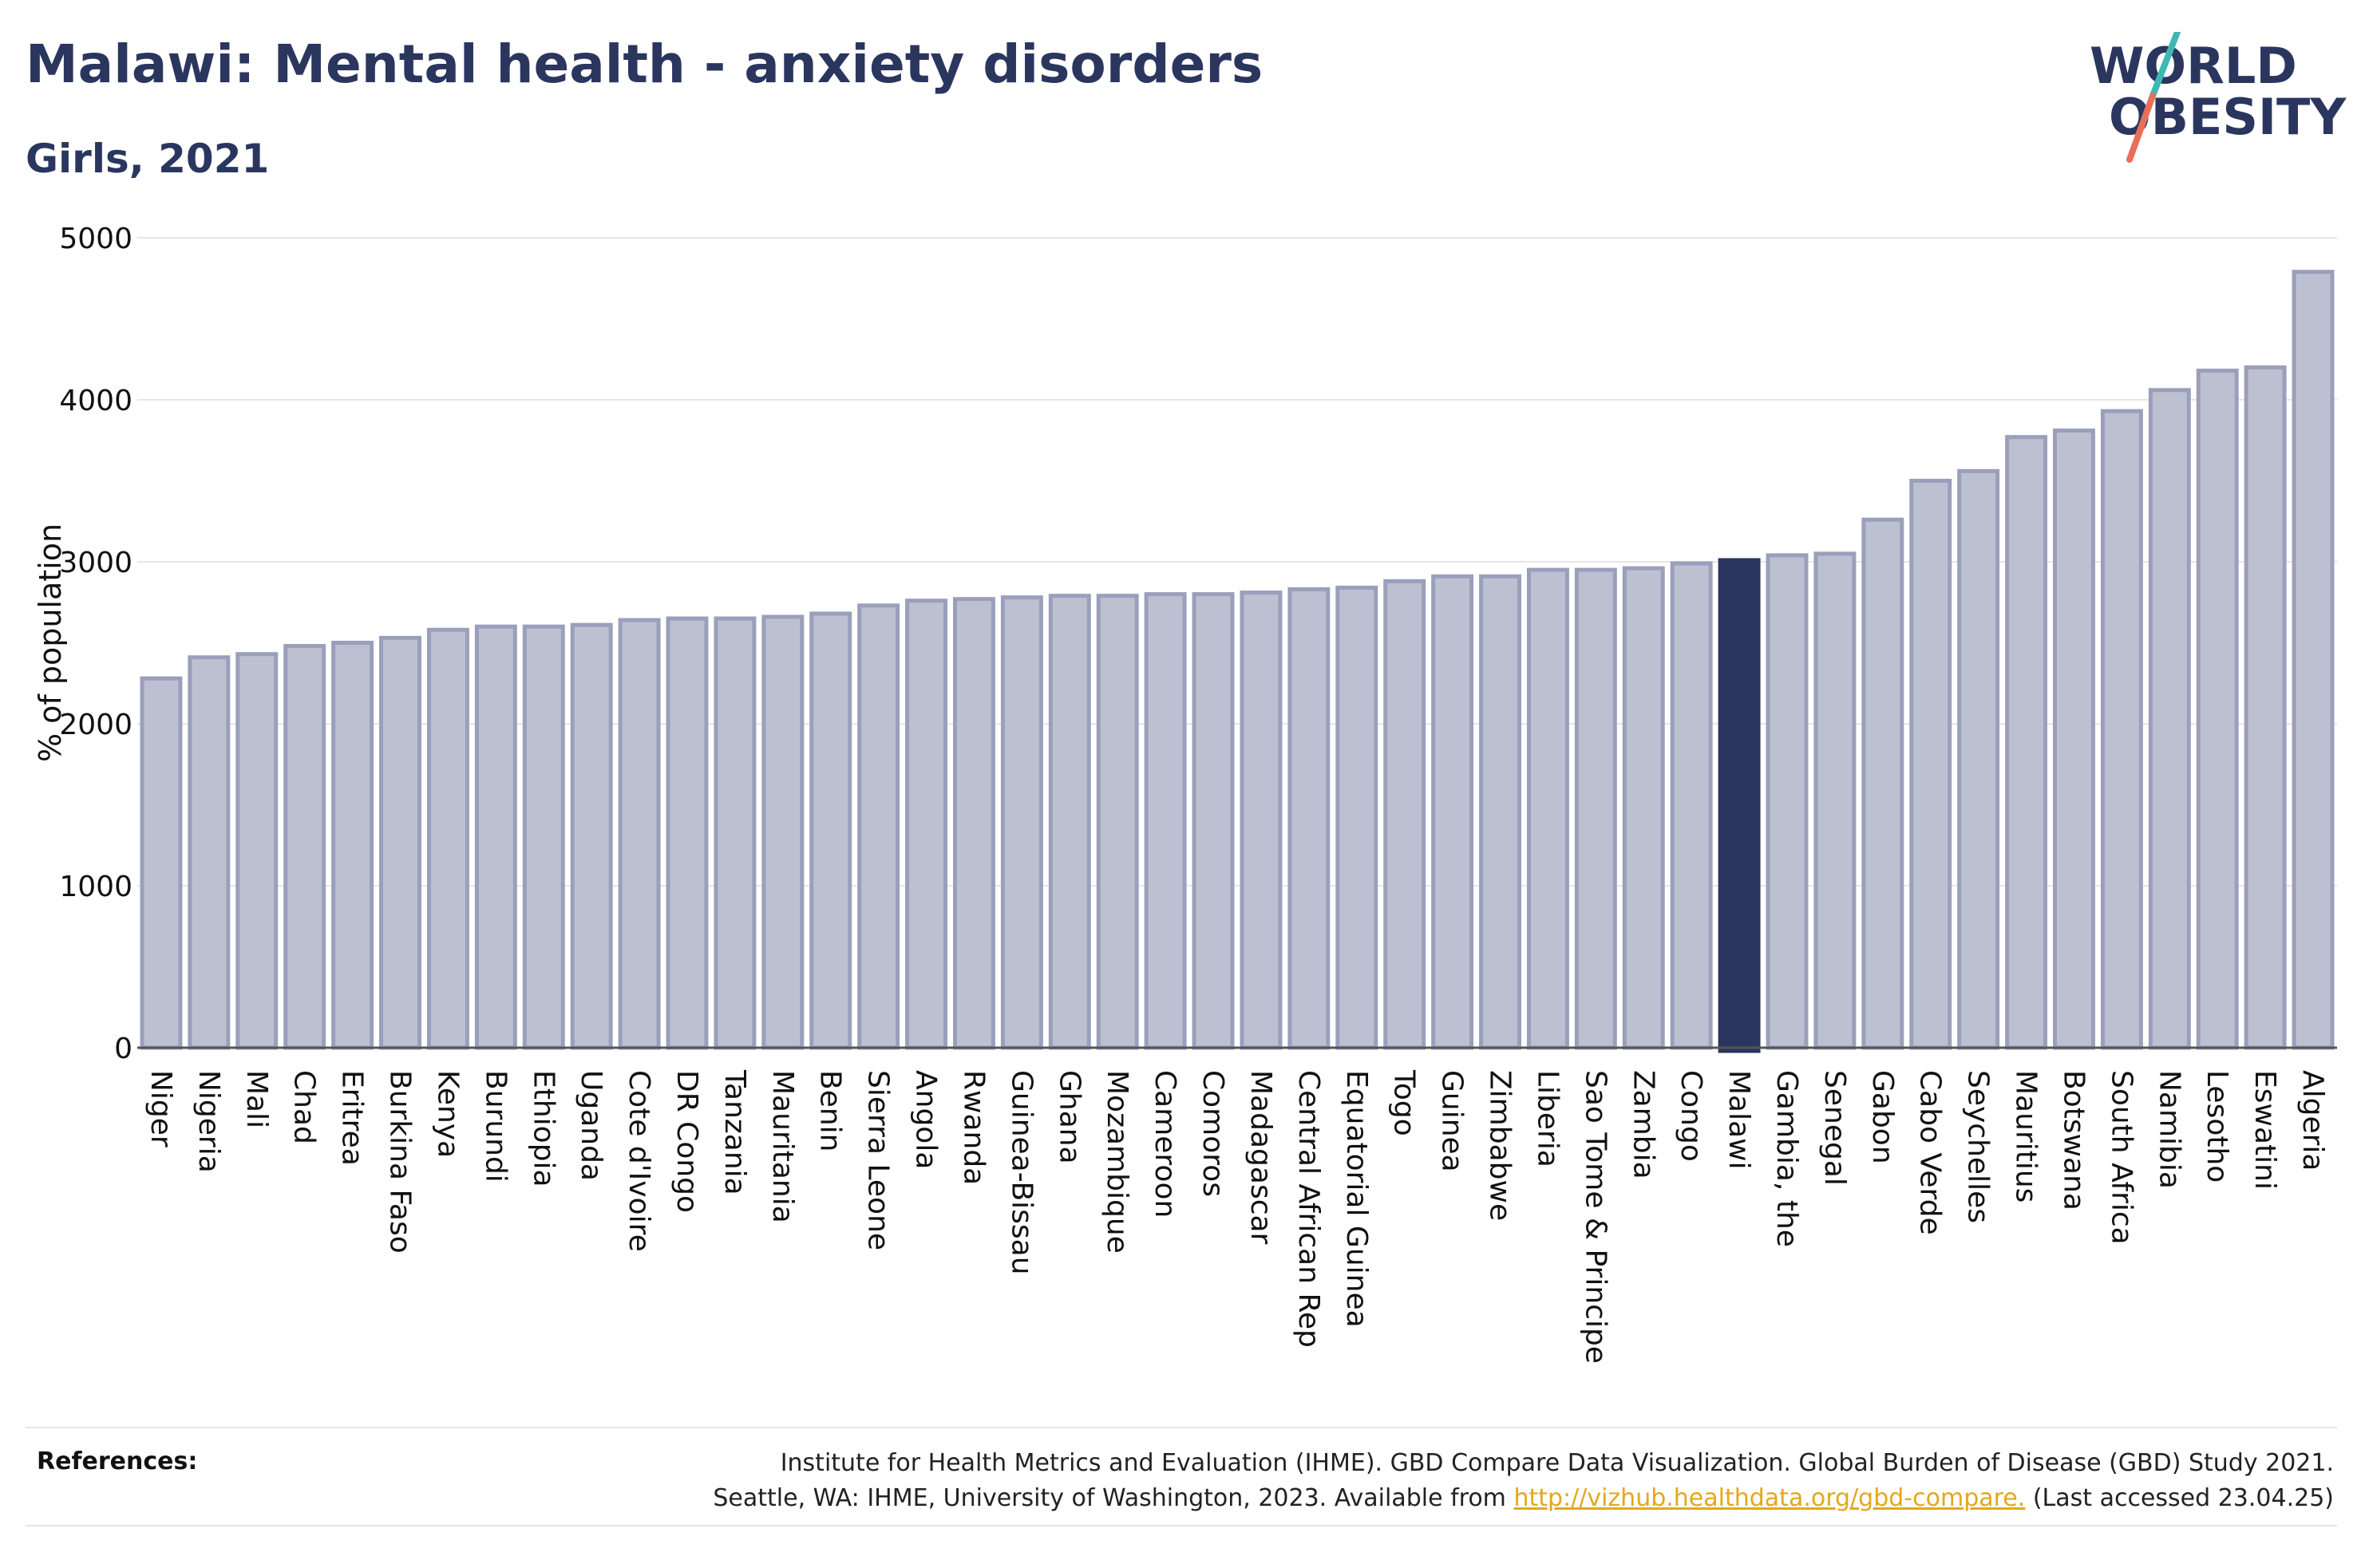  I want to click on bar-cabo-verde, so click(1930, 764).